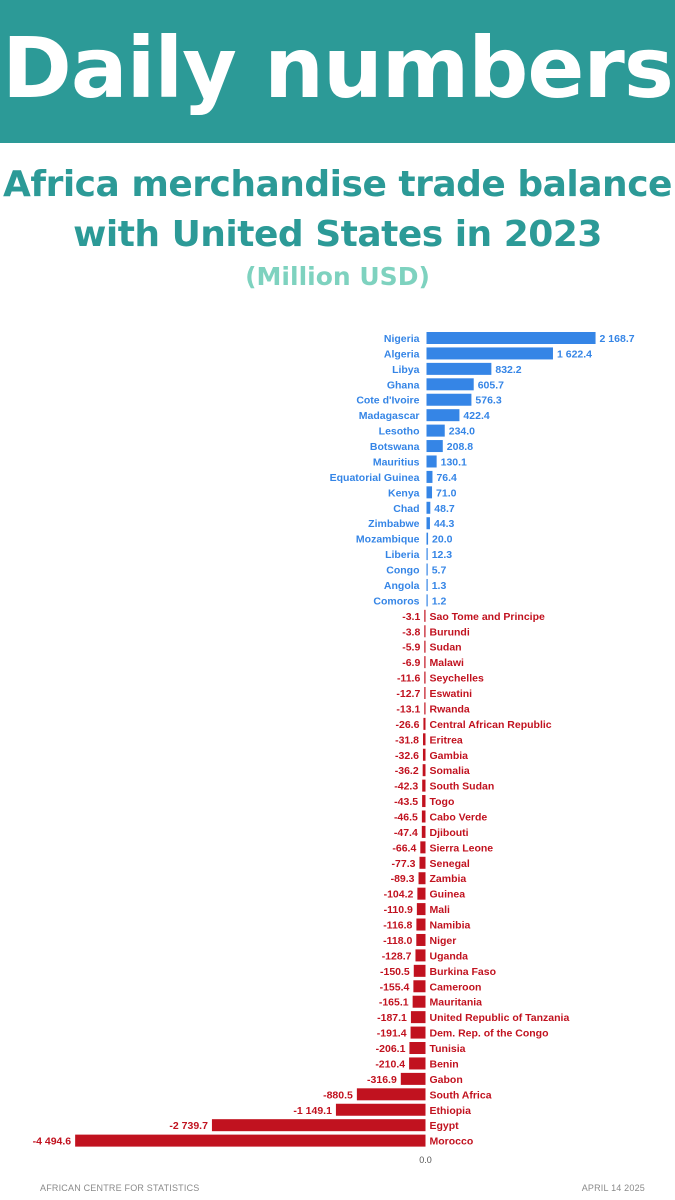  I want to click on value-label: 576.3, so click(488, 401).